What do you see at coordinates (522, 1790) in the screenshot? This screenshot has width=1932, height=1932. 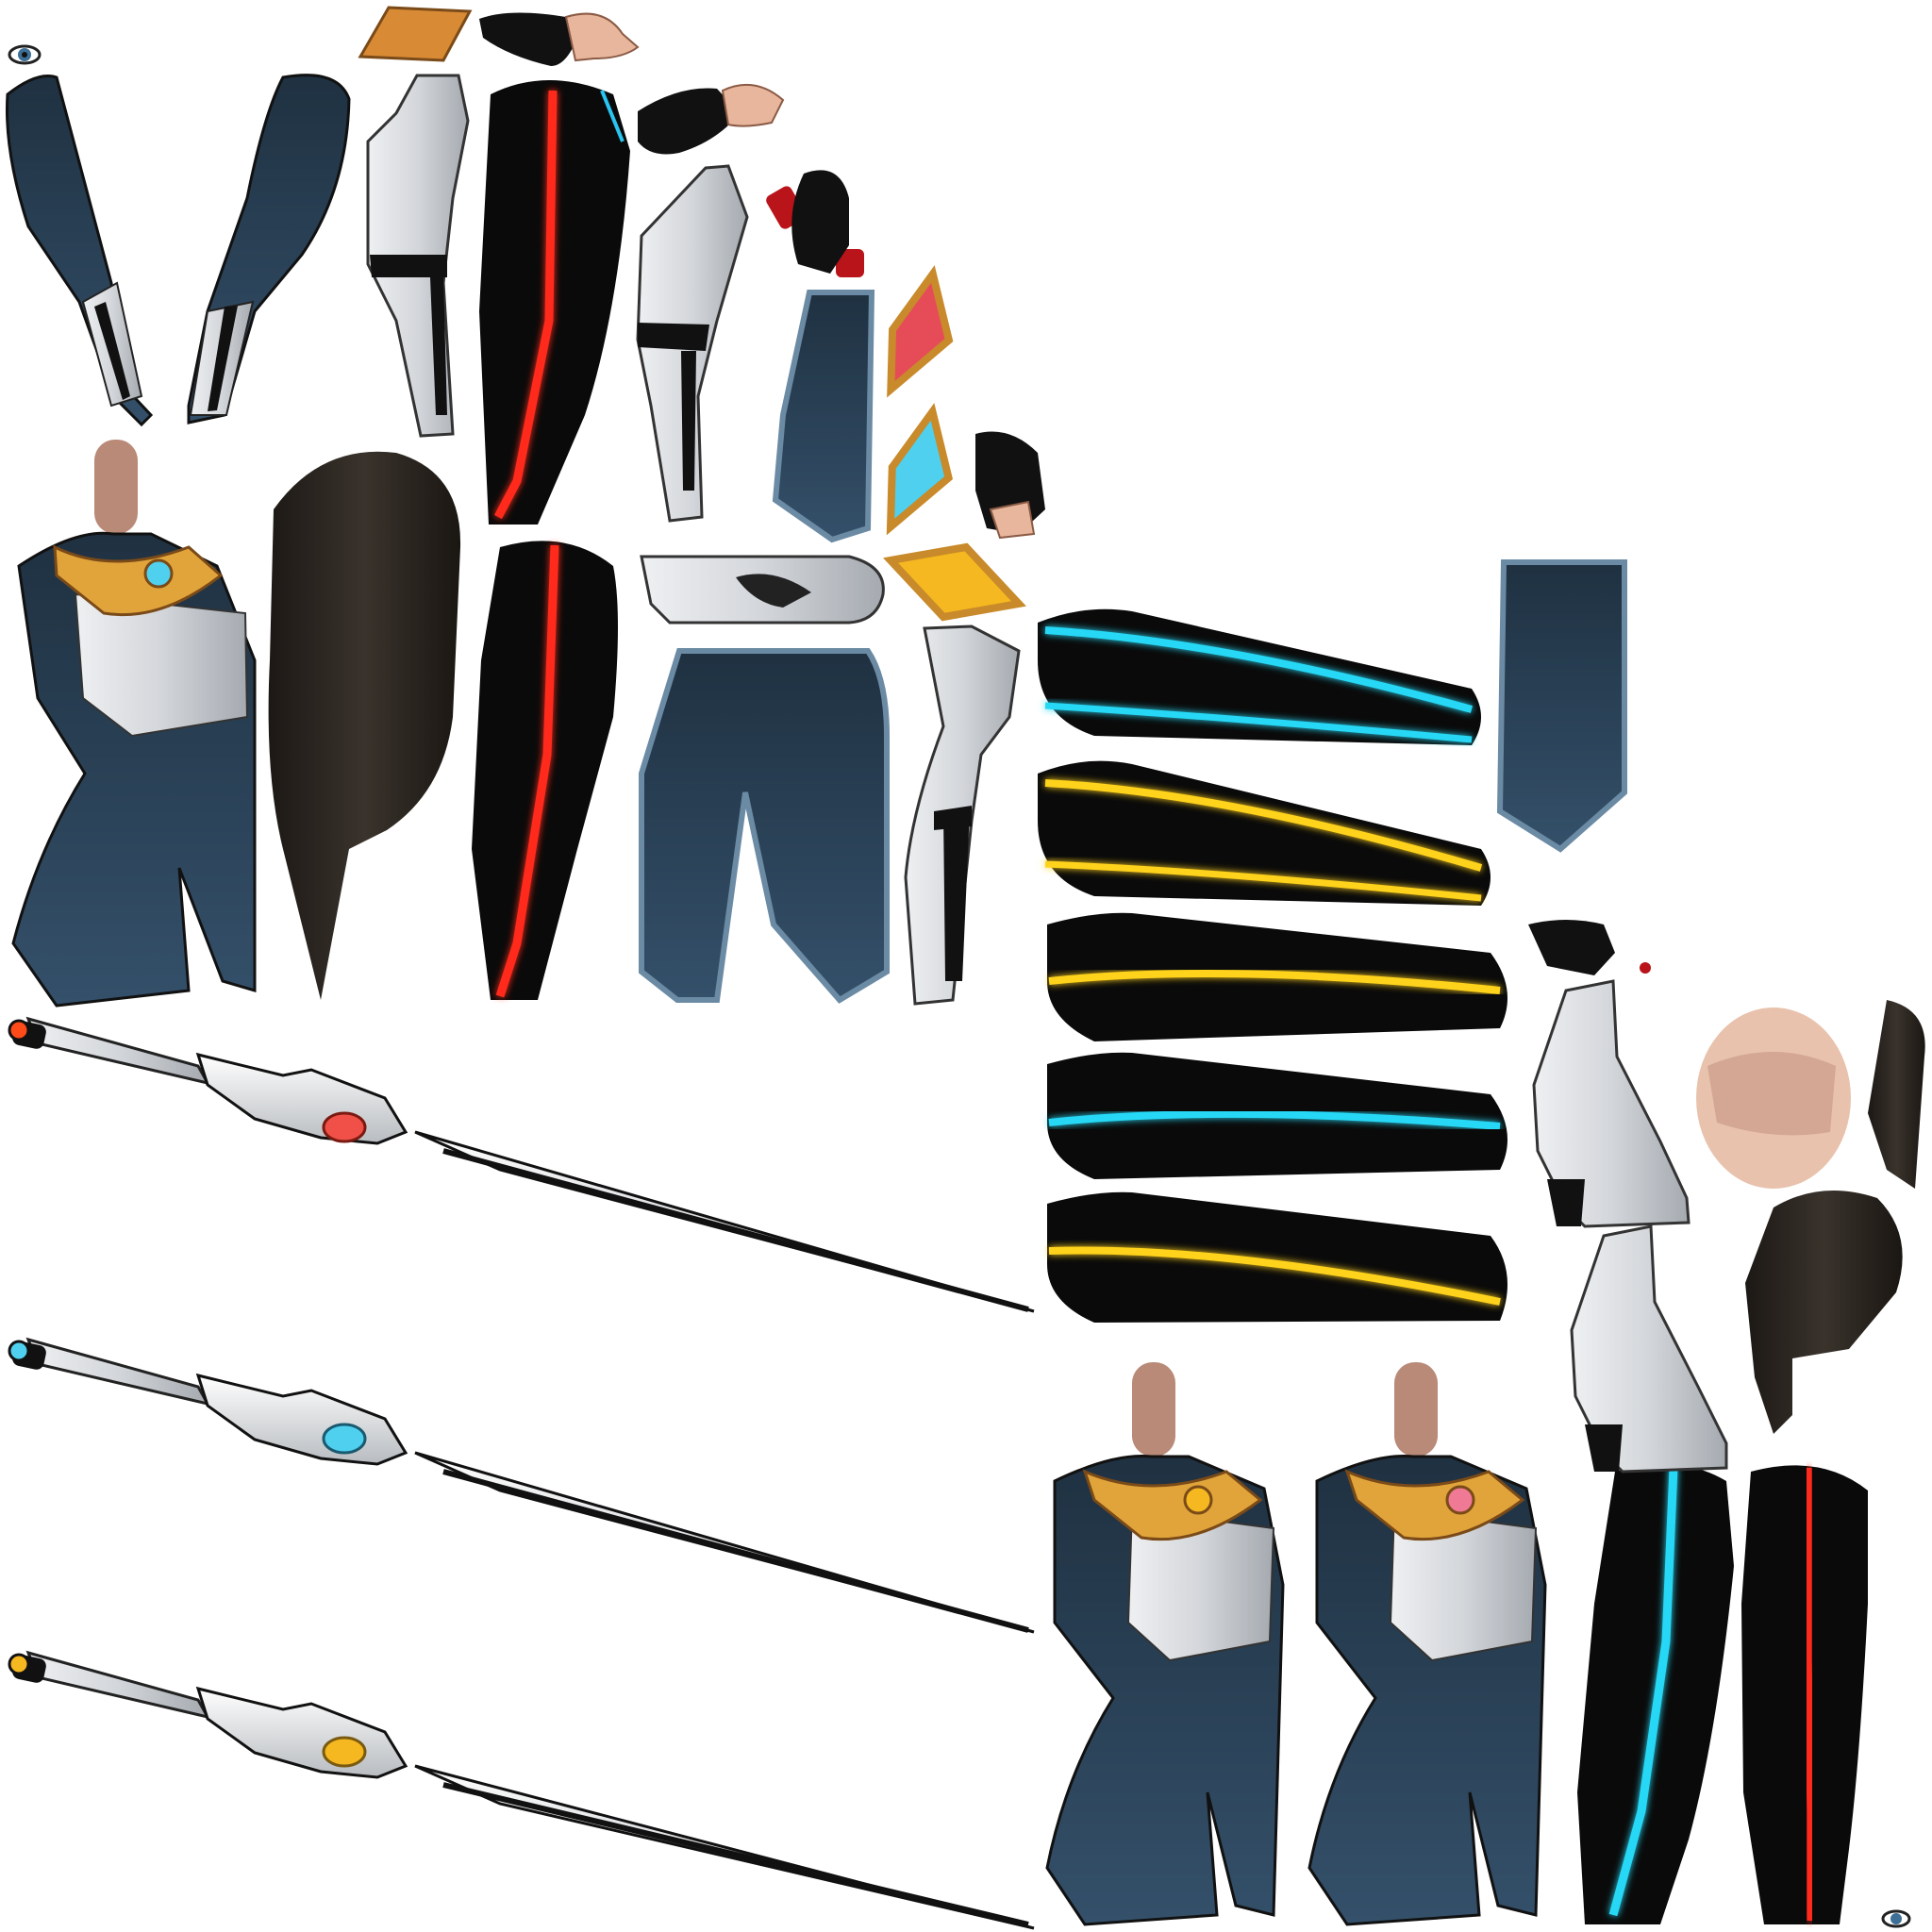 I see `sword-yellow` at bounding box center [522, 1790].